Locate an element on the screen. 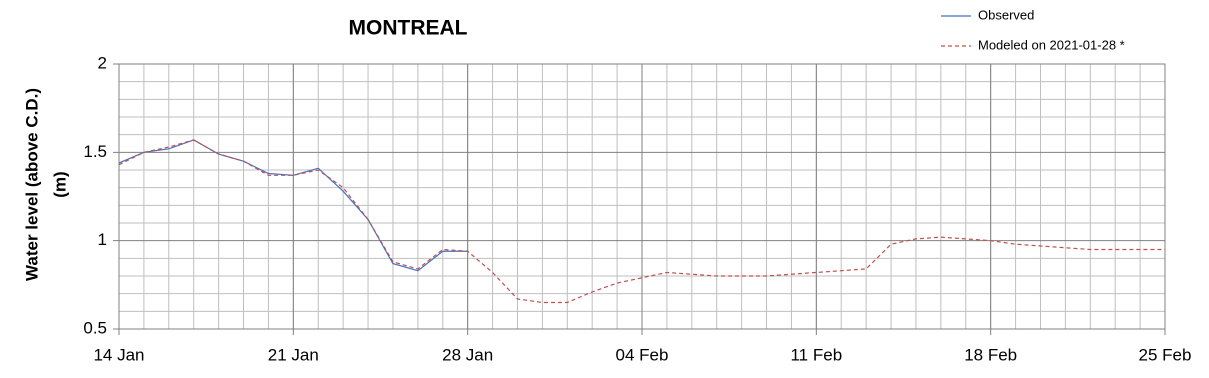 This screenshot has height=378, width=1209. chart-title: MONTREAL is located at coordinates (408, 28).